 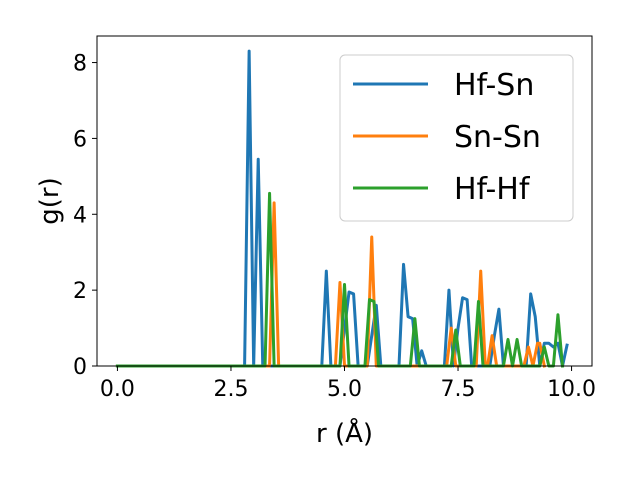 I want to click on x-tick-label: 0.0, so click(x=117, y=389).